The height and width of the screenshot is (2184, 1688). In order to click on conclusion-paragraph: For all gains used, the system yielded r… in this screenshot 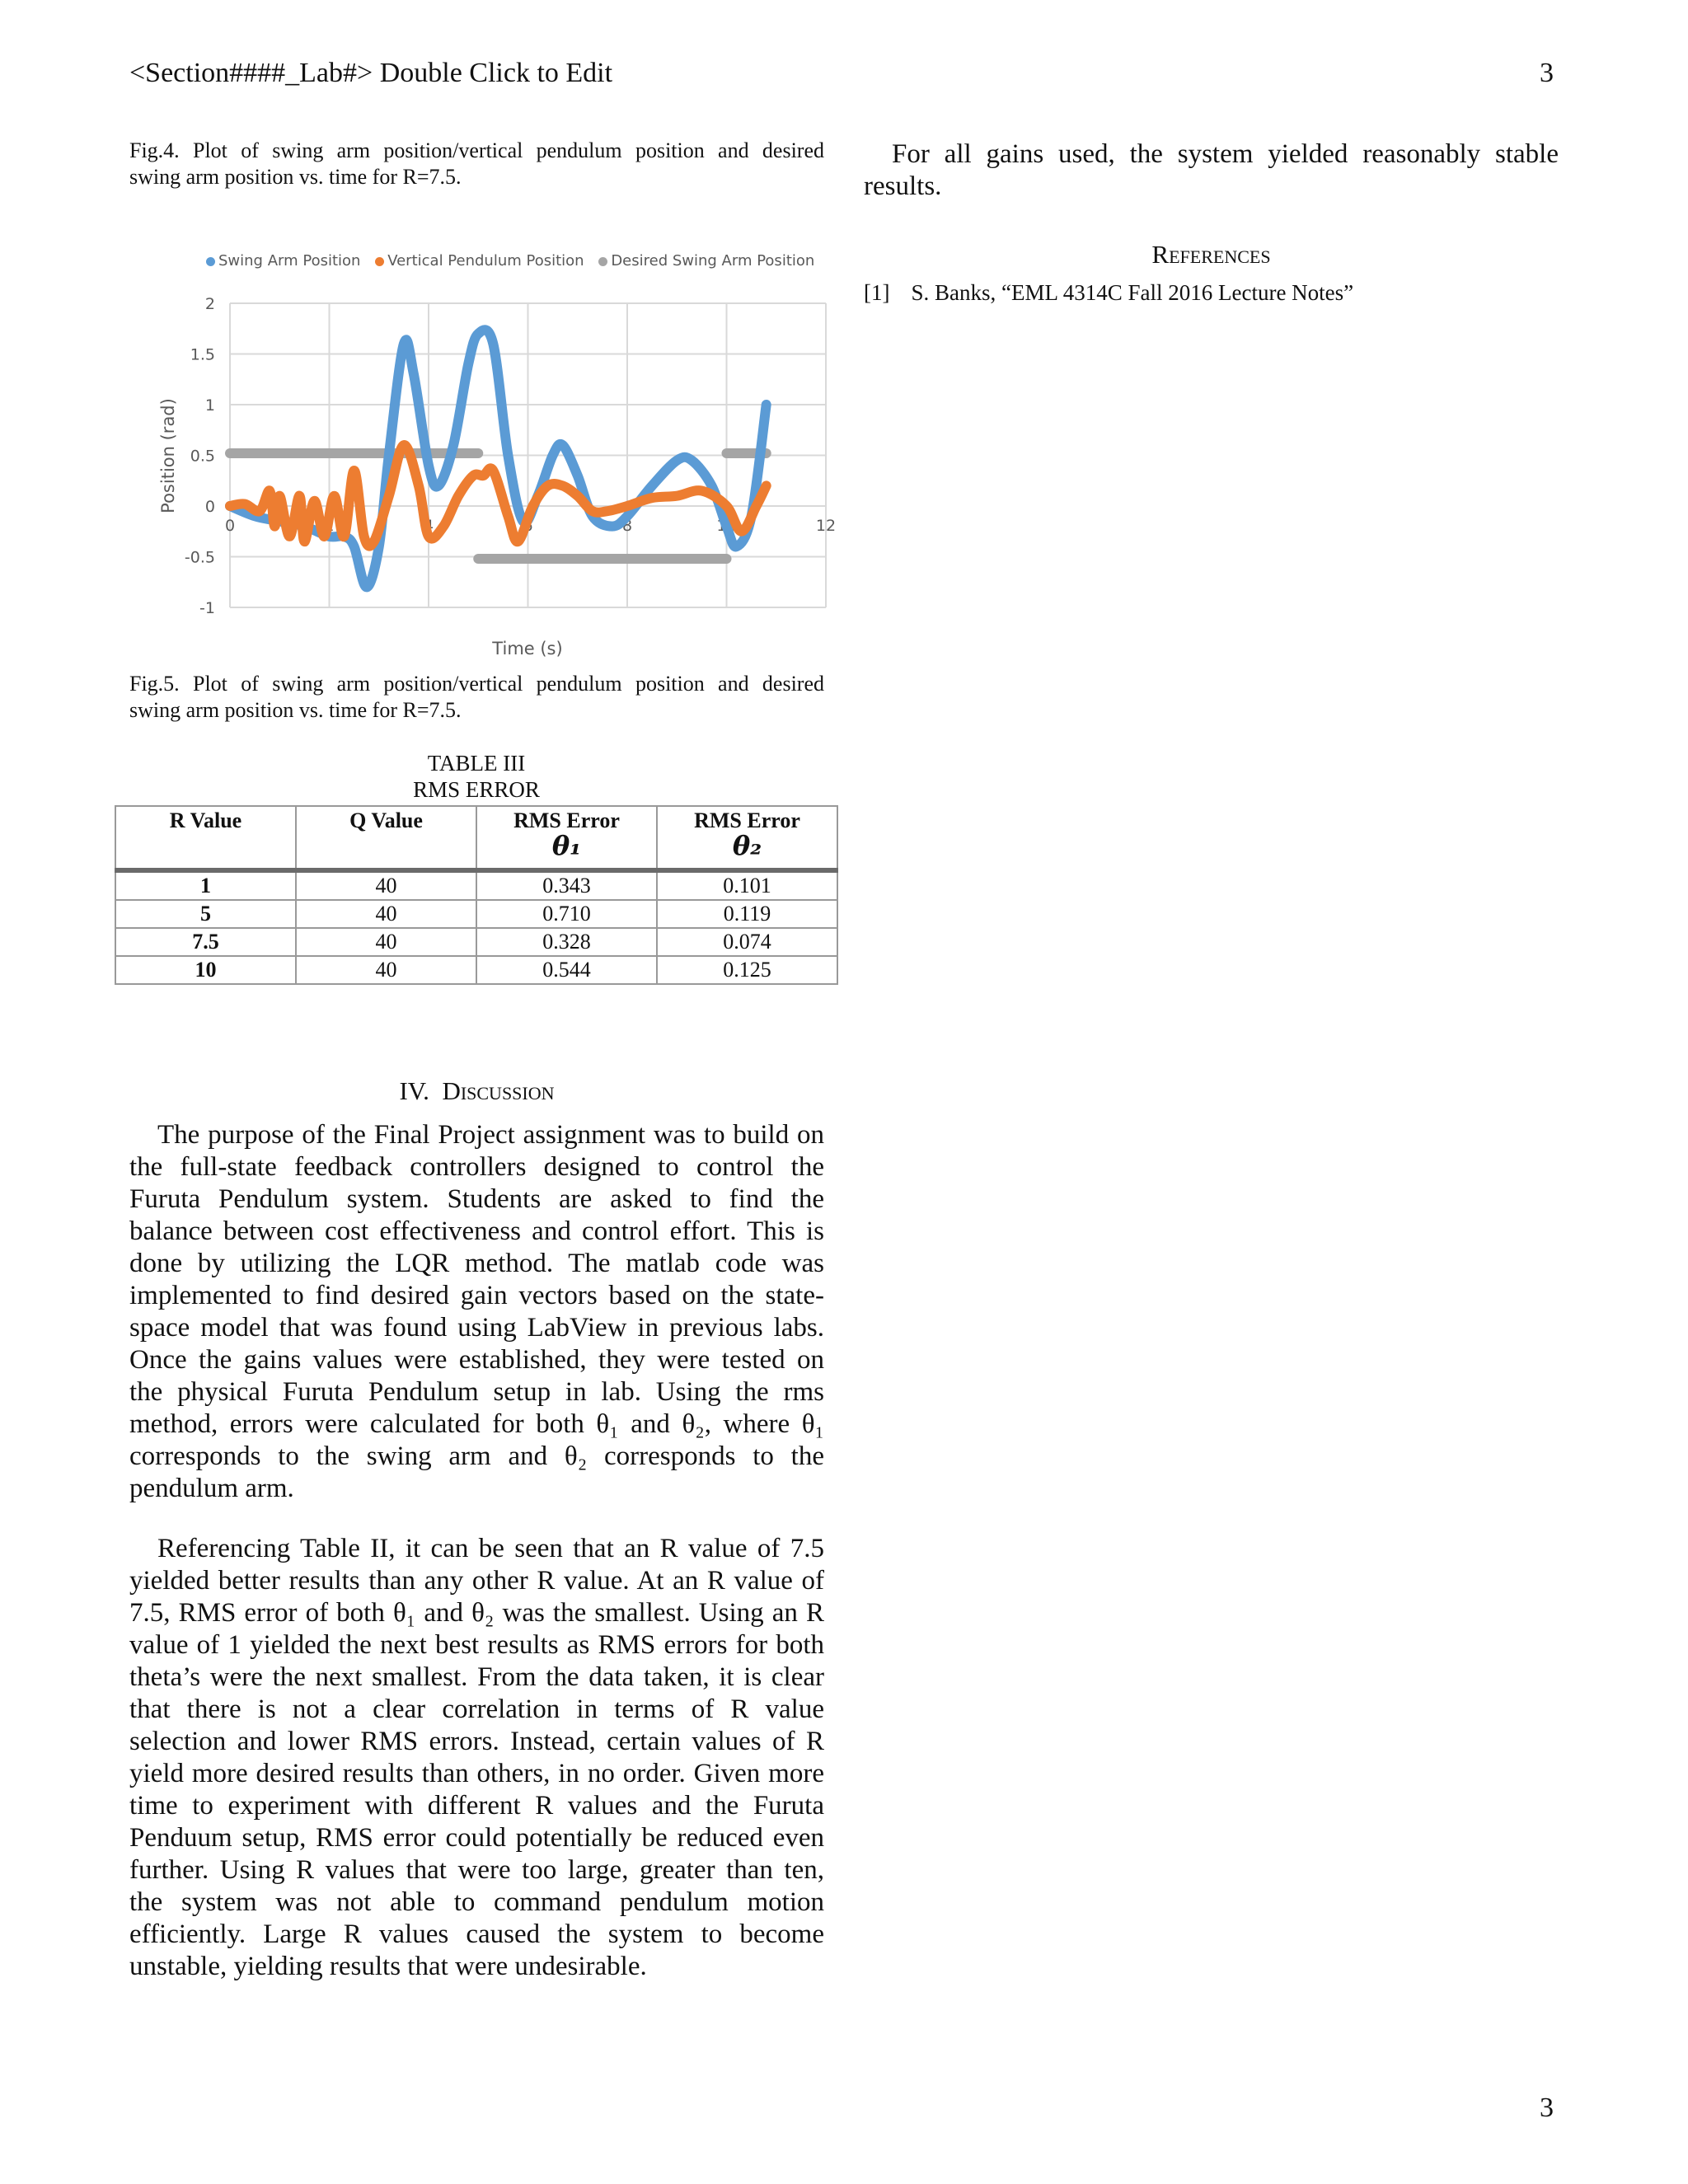, I will do `click(1211, 170)`.